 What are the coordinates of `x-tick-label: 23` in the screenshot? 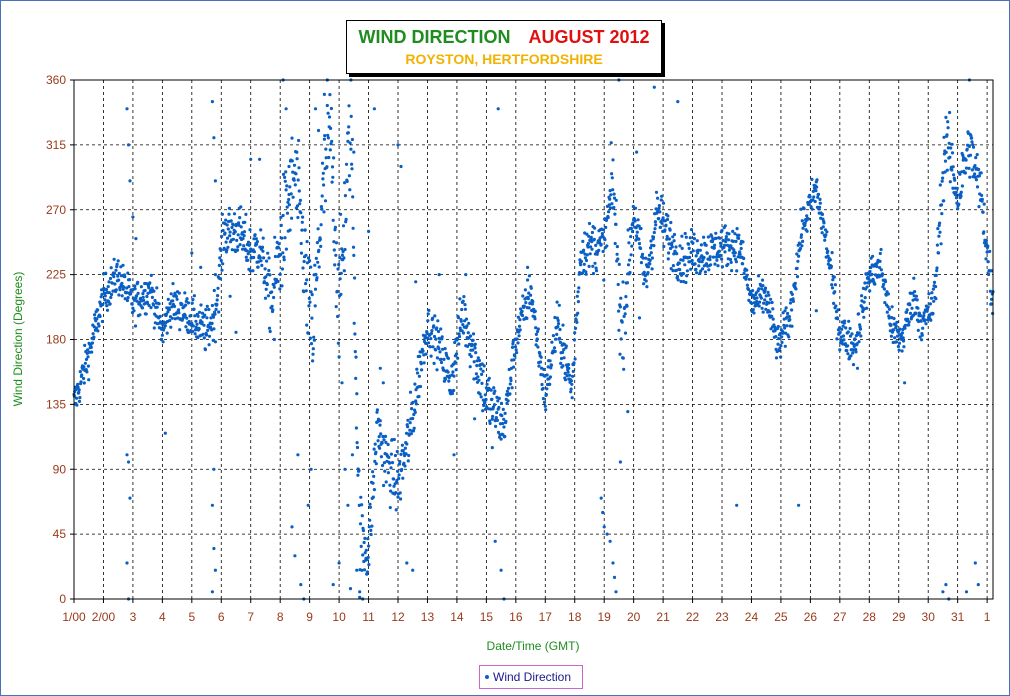 It's located at (722, 617).